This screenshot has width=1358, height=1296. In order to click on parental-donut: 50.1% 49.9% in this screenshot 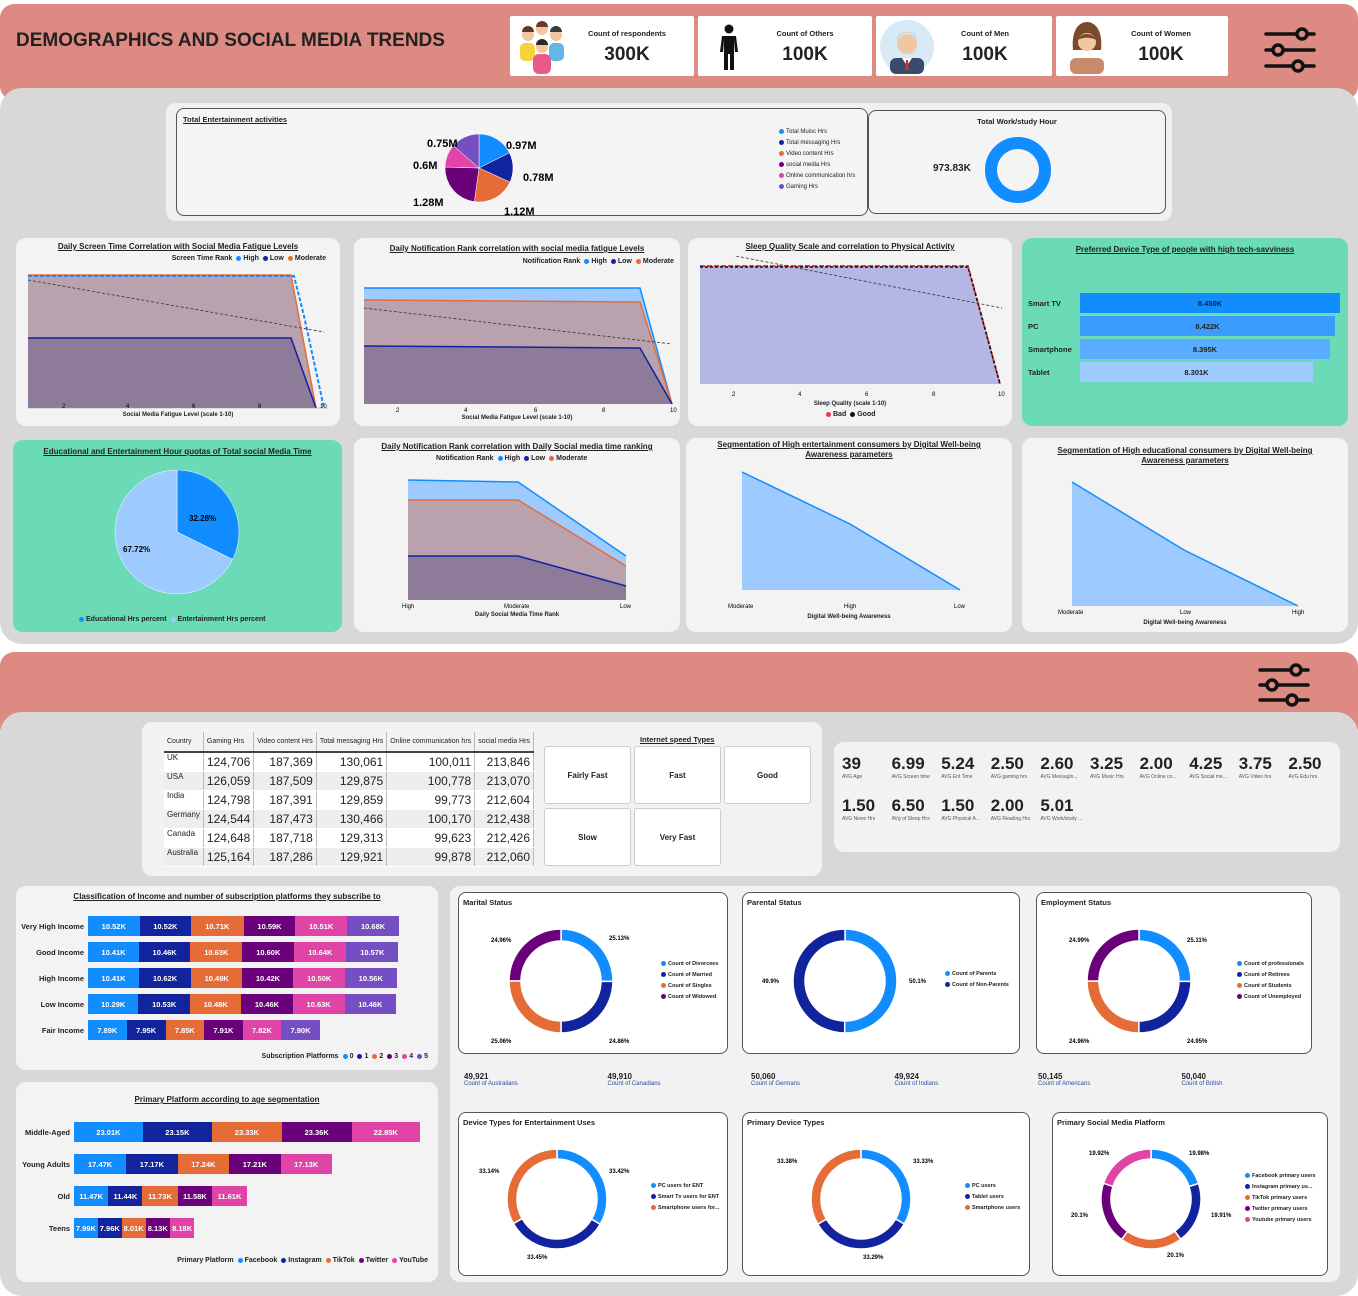, I will do `click(852, 981)`.